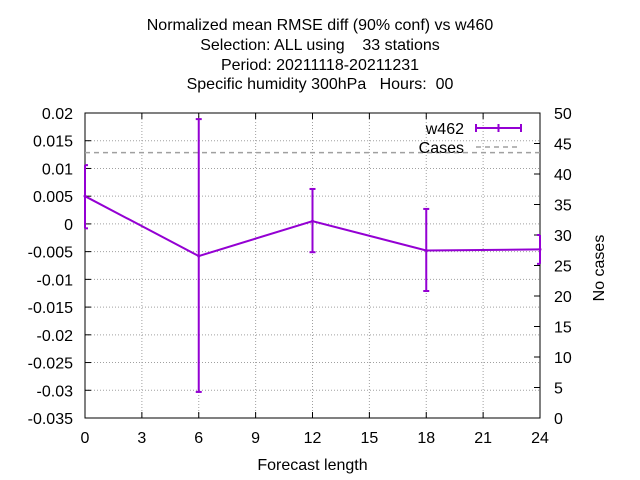 This screenshot has height=480, width=640. Describe the element at coordinates (558, 389) in the screenshot. I see `y2-tick-label: 5` at that location.